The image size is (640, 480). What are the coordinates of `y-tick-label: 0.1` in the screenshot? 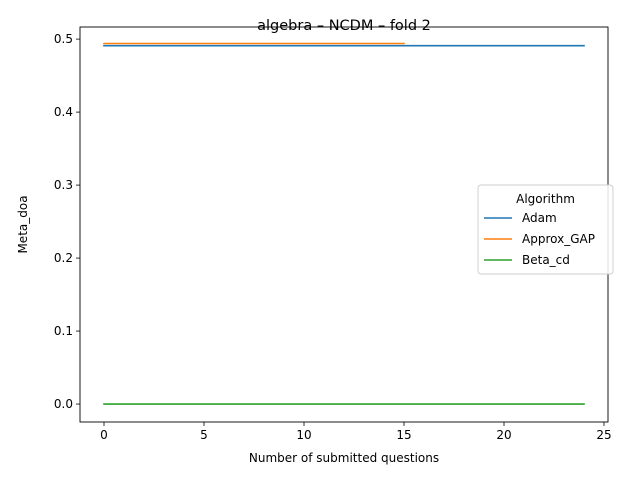 It's located at (63, 331).